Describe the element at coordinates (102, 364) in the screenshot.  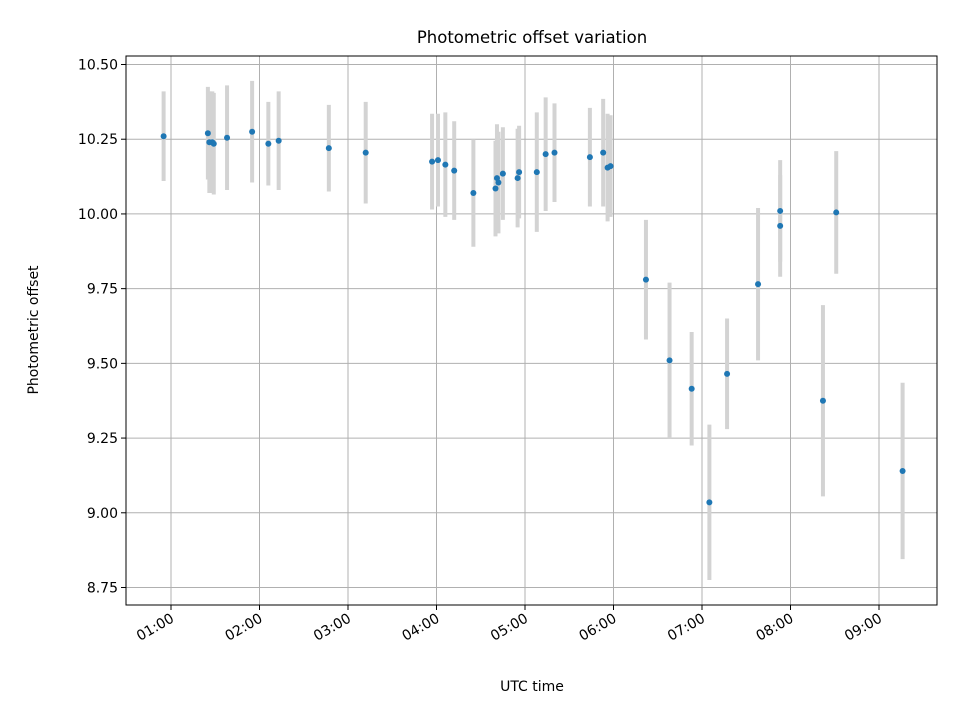
I see `y-tick-label: 9.50` at that location.